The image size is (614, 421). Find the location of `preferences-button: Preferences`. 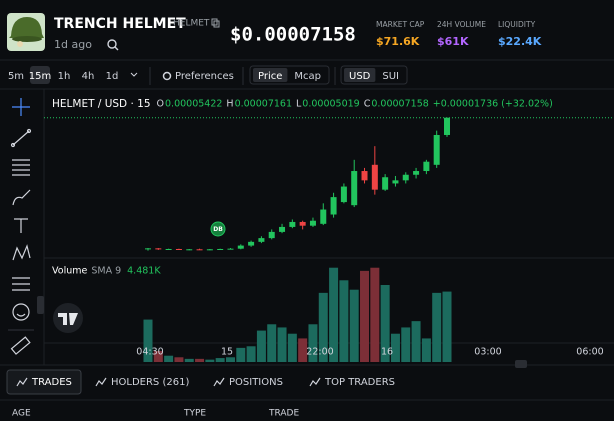

preferences-button: Preferences is located at coordinates (204, 76).